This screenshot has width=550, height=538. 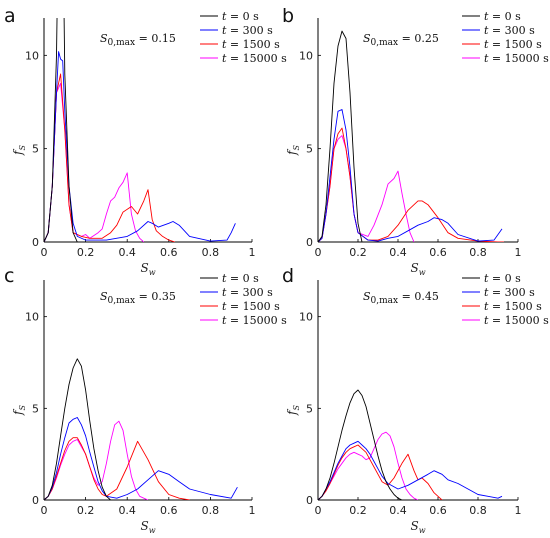 I want to click on annotation: S0,max = 0.25, so click(x=401, y=40).